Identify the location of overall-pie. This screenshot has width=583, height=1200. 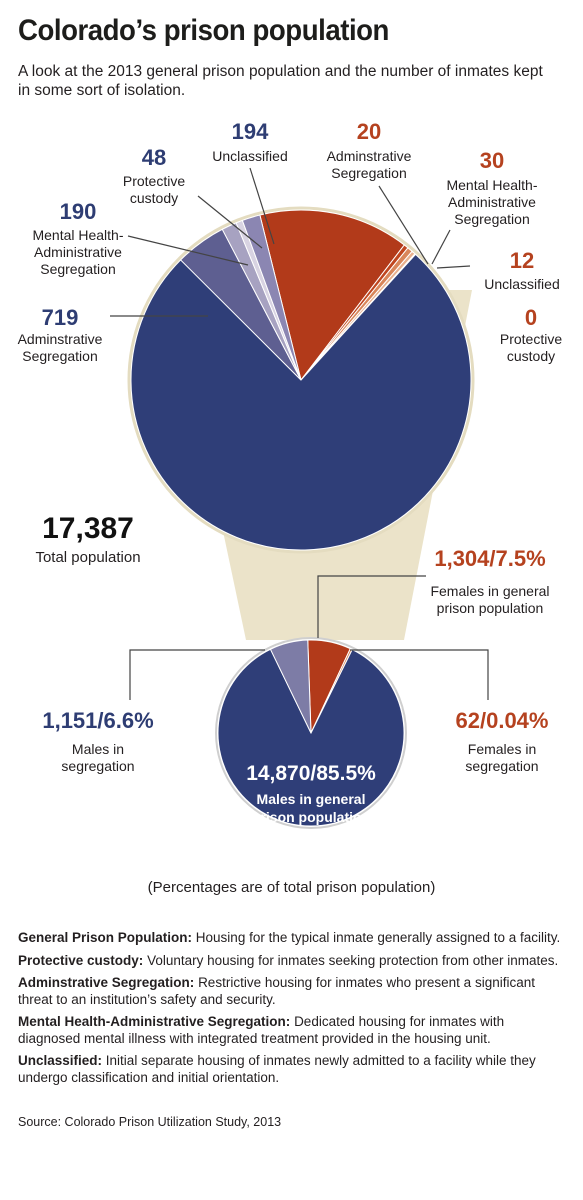
(311, 733).